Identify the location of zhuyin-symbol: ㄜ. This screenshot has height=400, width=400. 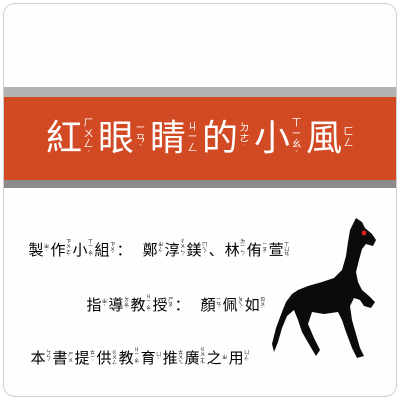
(244, 139).